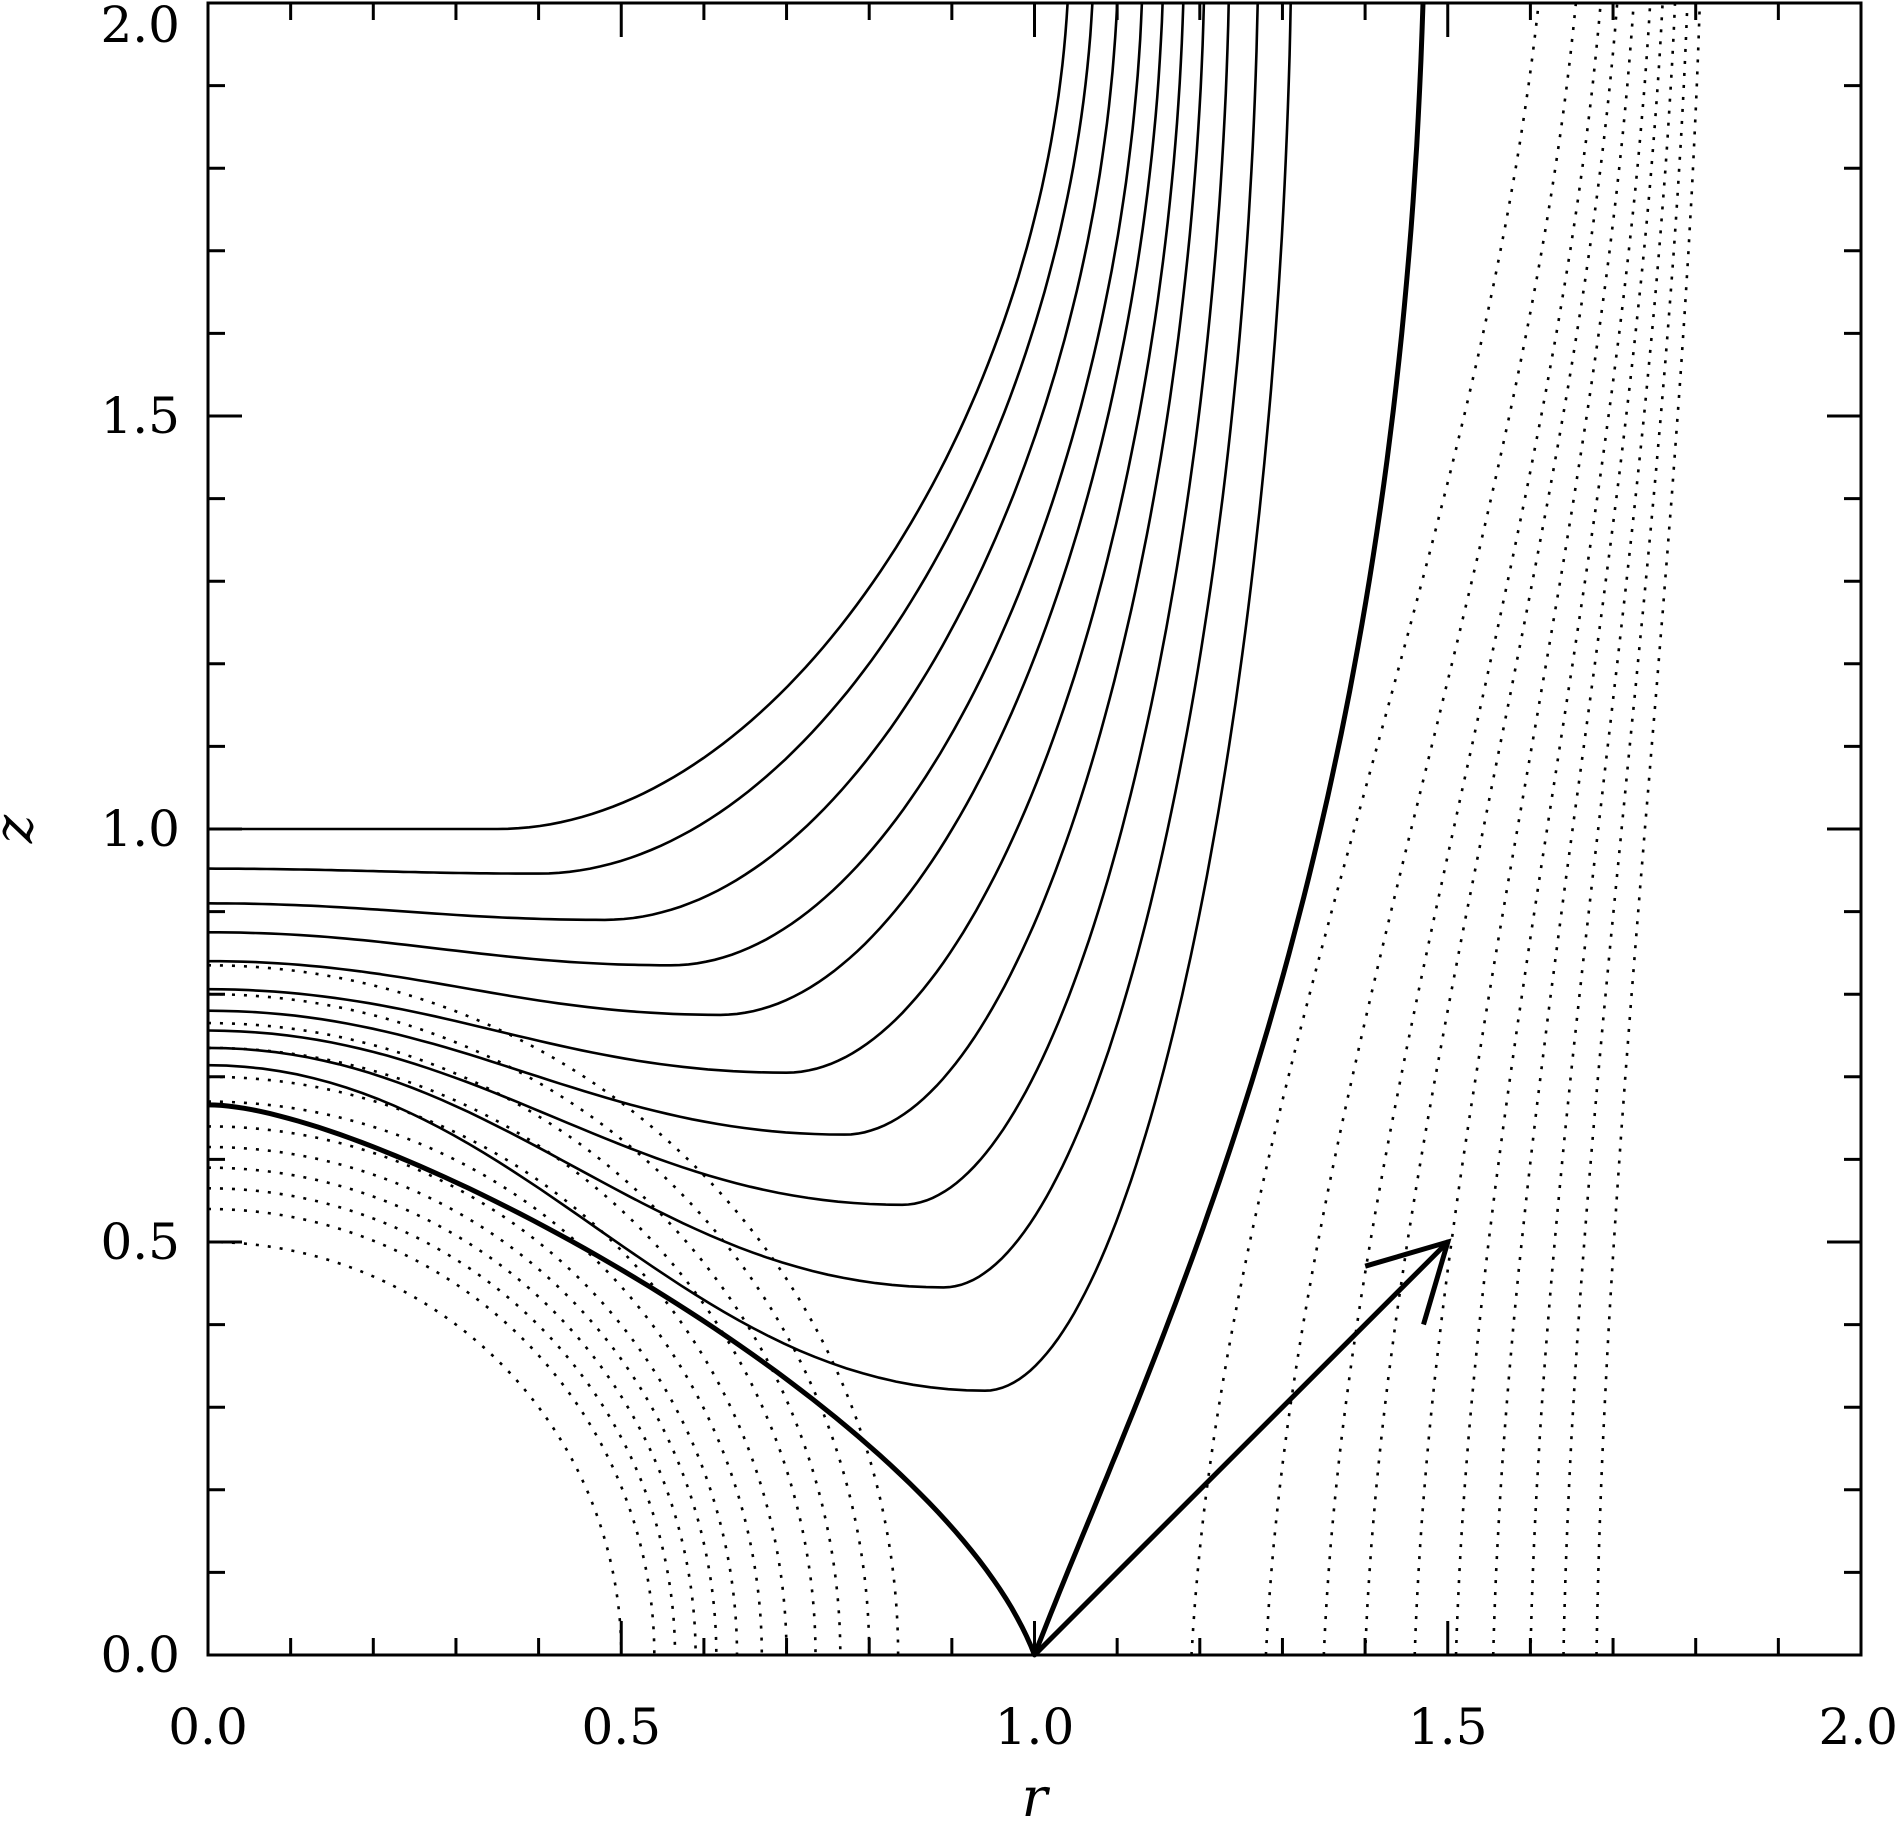 The height and width of the screenshot is (1826, 1904). What do you see at coordinates (140, 829) in the screenshot?
I see `y-tick-label: 1.0` at bounding box center [140, 829].